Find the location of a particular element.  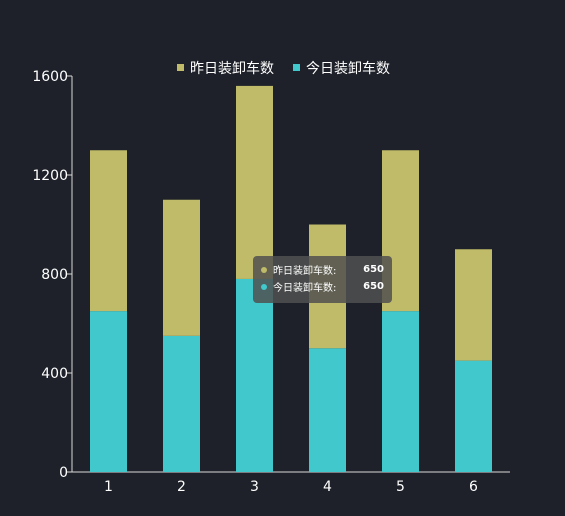

tooltip-label-today: 今日装卸车数: is located at coordinates (305, 288).